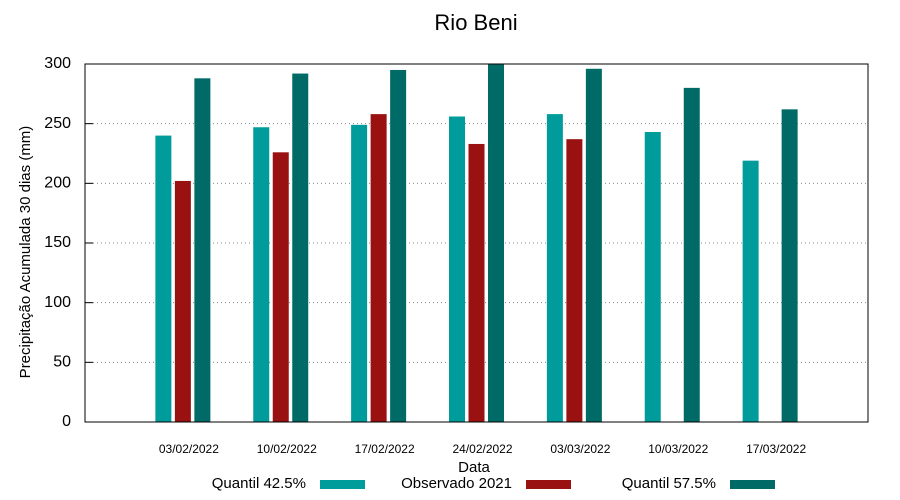 The height and width of the screenshot is (500, 900). What do you see at coordinates (580, 449) in the screenshot?
I see `x-tick-label: 03/03/2022` at bounding box center [580, 449].